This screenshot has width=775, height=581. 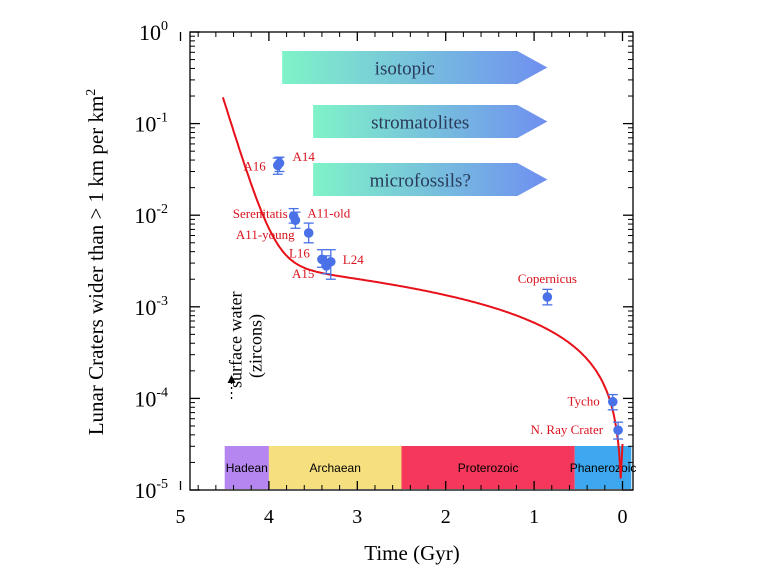 I want to click on arrow-microfossils, so click(x=430, y=179).